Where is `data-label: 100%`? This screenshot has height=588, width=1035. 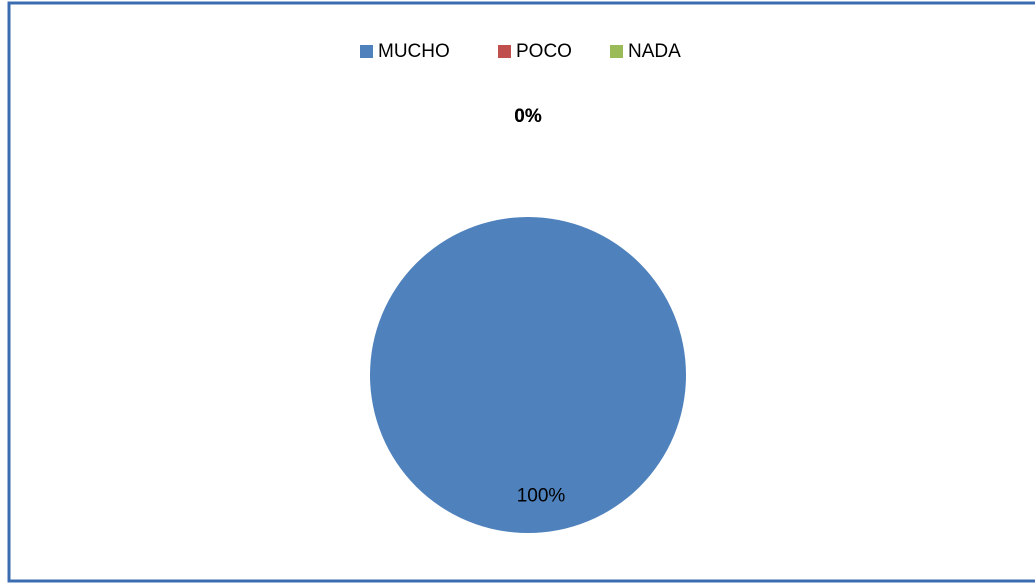
data-label: 100% is located at coordinates (541, 496).